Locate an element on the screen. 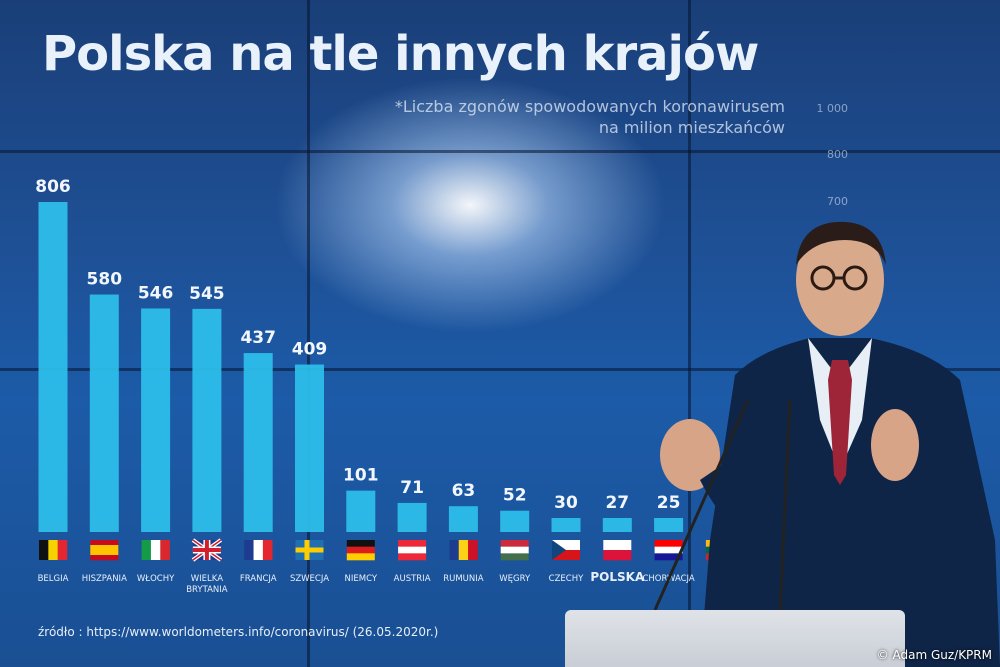  category-label: AUSTRIA is located at coordinates (412, 579).